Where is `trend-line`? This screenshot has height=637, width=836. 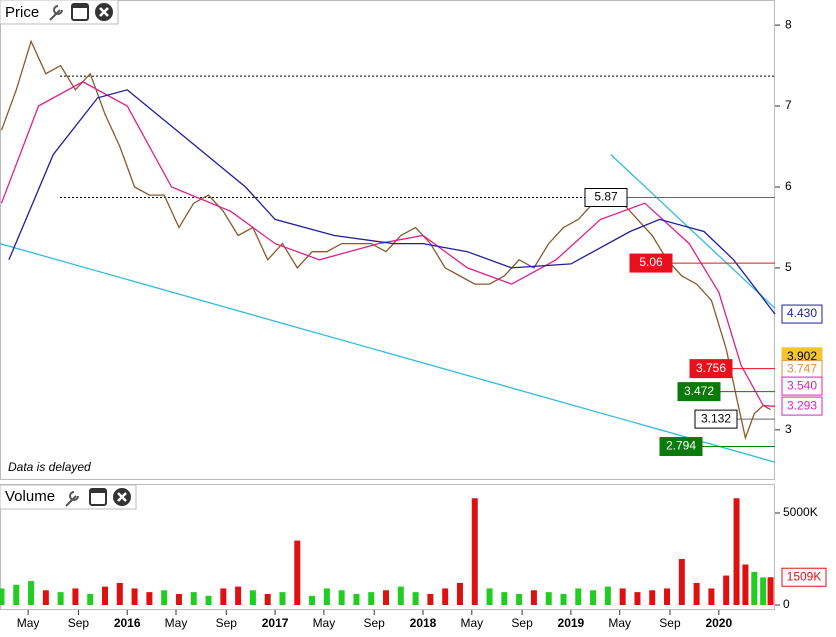 trend-line is located at coordinates (693, 231).